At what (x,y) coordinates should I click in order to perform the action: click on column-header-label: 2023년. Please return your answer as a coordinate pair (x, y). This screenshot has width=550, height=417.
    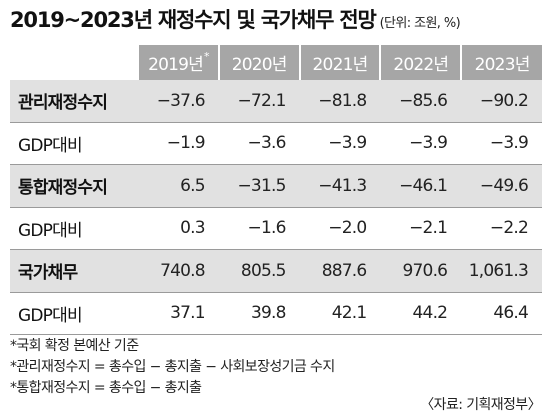
    Looking at the image, I should click on (502, 65).